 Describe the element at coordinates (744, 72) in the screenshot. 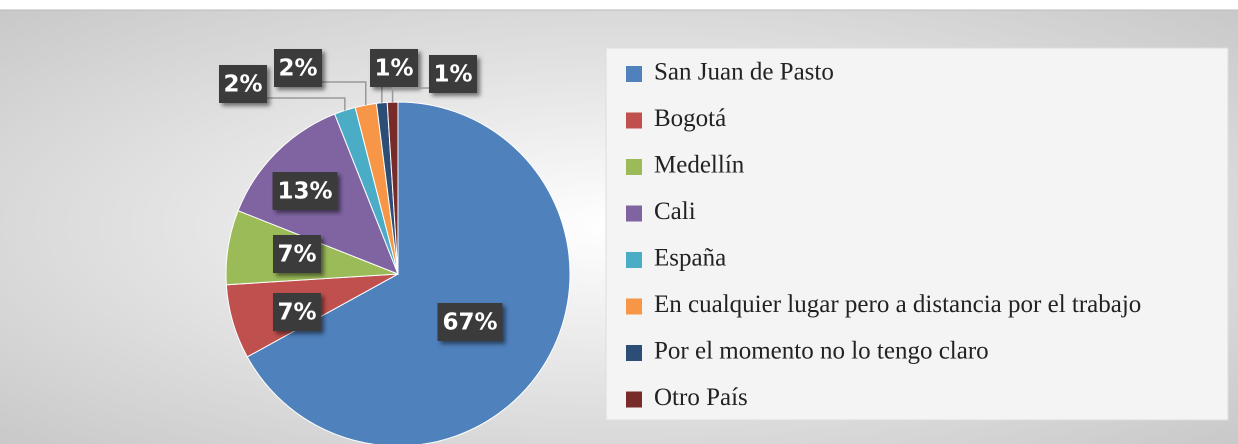

I see `legend-label: San Juan de Pasto` at that location.